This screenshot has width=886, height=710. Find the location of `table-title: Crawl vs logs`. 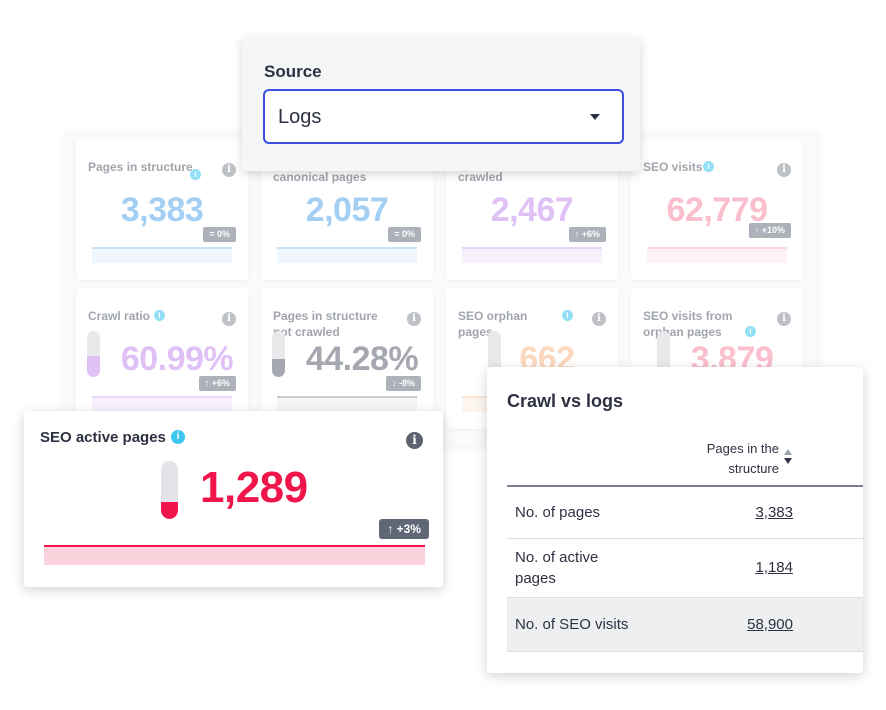

table-title: Crawl vs logs is located at coordinates (565, 401).